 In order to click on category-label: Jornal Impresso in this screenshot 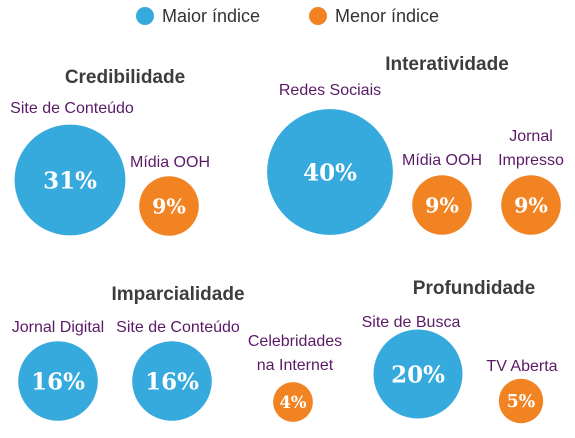, I will do `click(531, 148)`.